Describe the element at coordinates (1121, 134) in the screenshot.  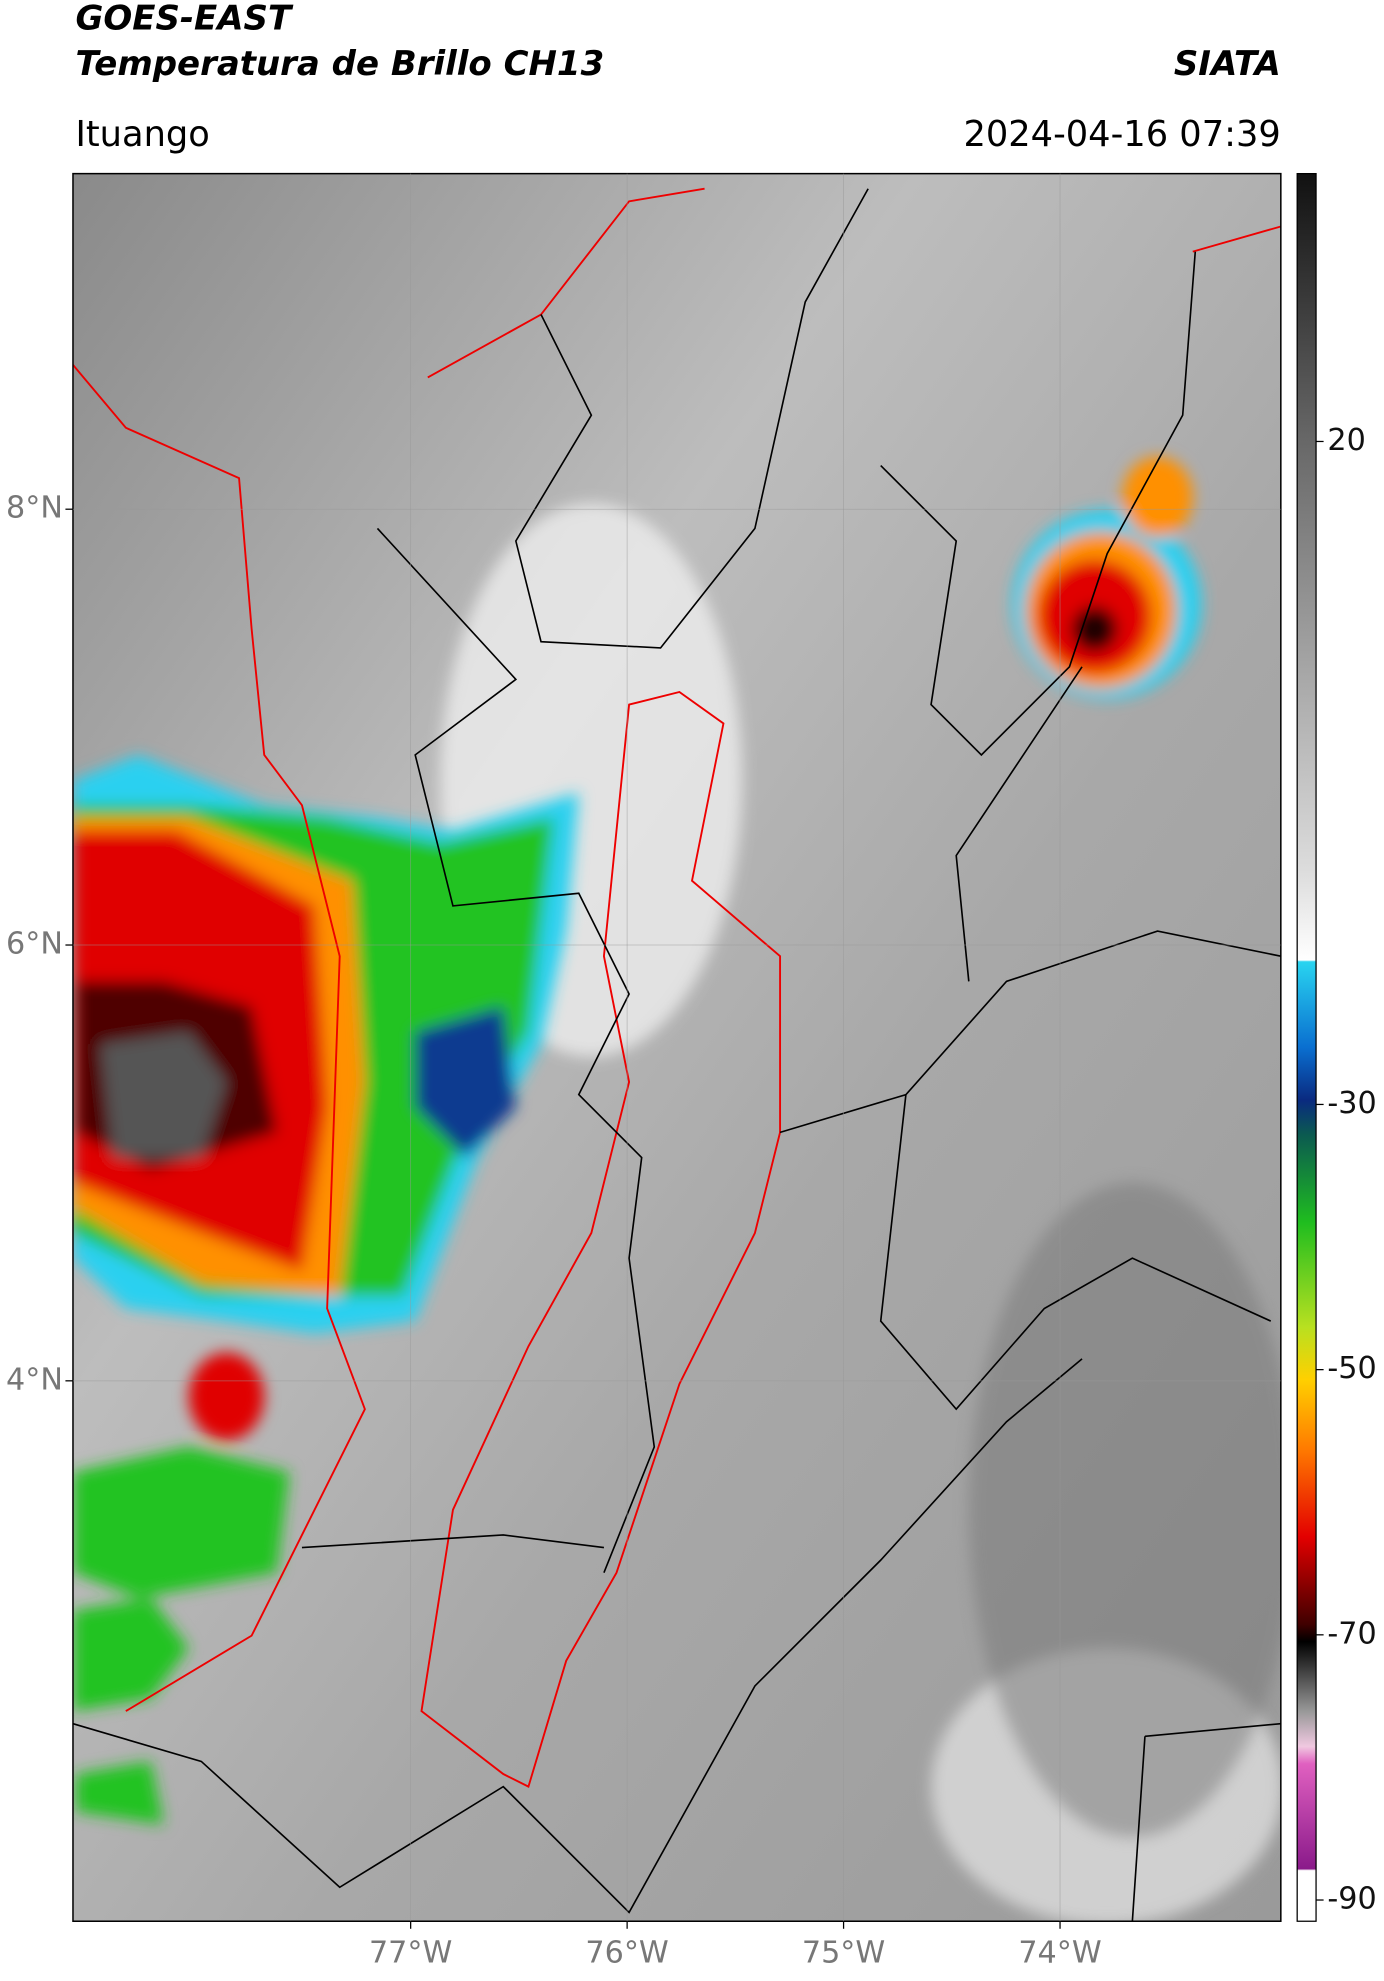
I see `datetime: 2024-04-16 07:39` at that location.